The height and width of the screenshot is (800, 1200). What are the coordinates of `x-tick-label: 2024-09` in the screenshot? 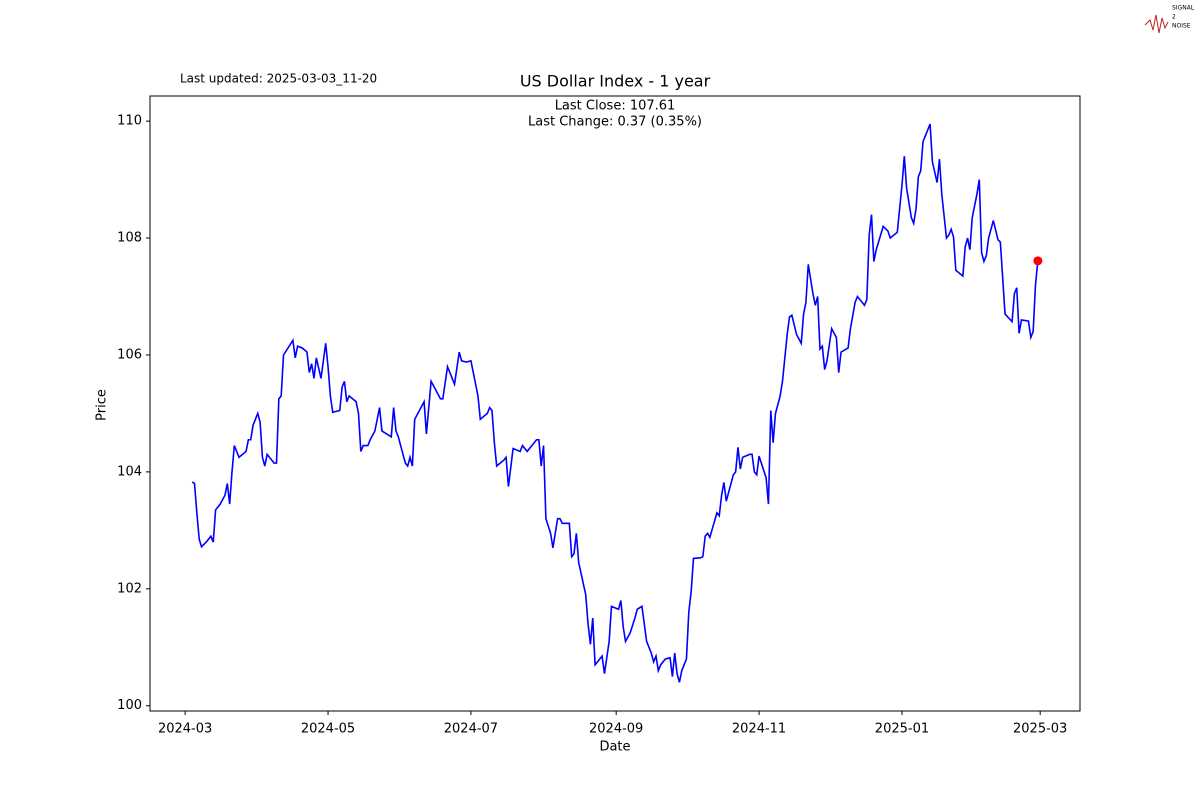 It's located at (616, 729).